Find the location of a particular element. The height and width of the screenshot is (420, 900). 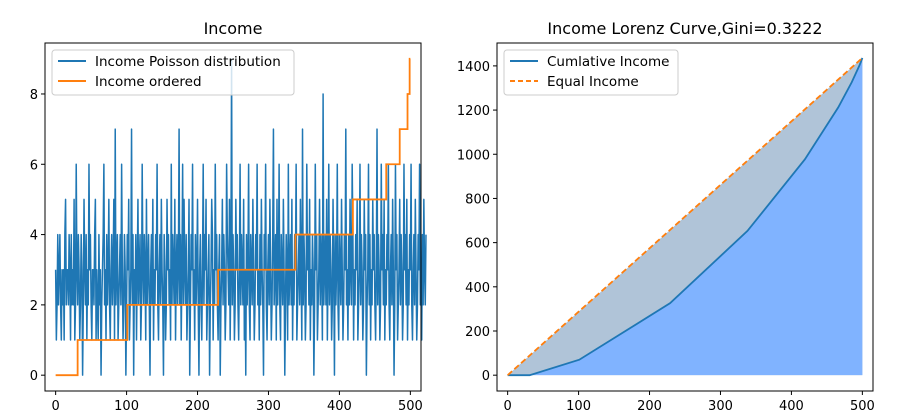

income-ytick-label: 2 is located at coordinates (34, 306).